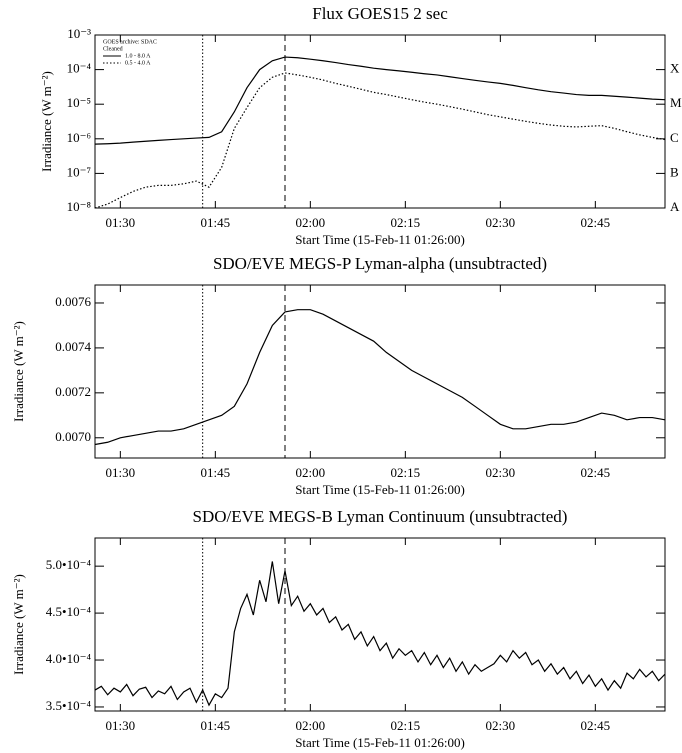 This screenshot has height=753, width=682. I want to click on y-tick-label: 0.0076, so click(73, 301).